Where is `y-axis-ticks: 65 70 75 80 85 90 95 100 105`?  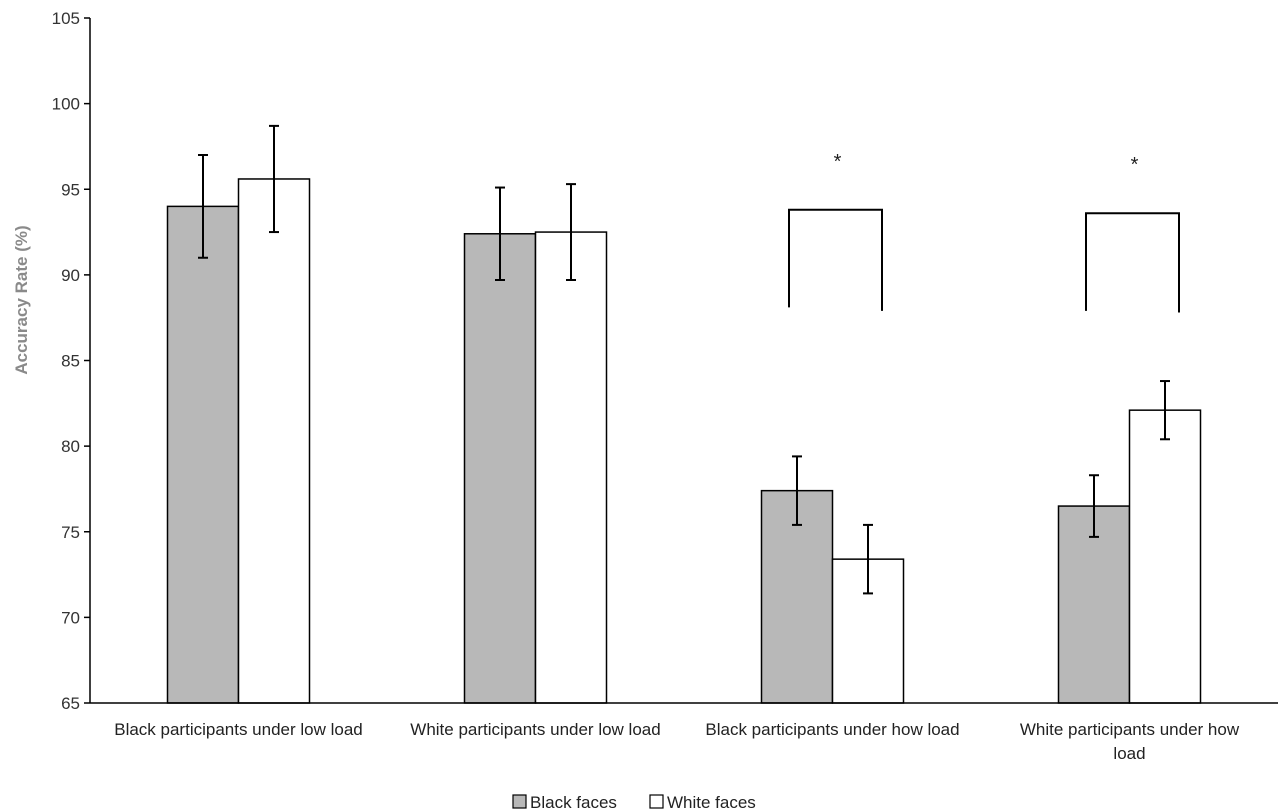
y-axis-ticks: 65 70 75 80 85 90 95 100 105 is located at coordinates (71, 361).